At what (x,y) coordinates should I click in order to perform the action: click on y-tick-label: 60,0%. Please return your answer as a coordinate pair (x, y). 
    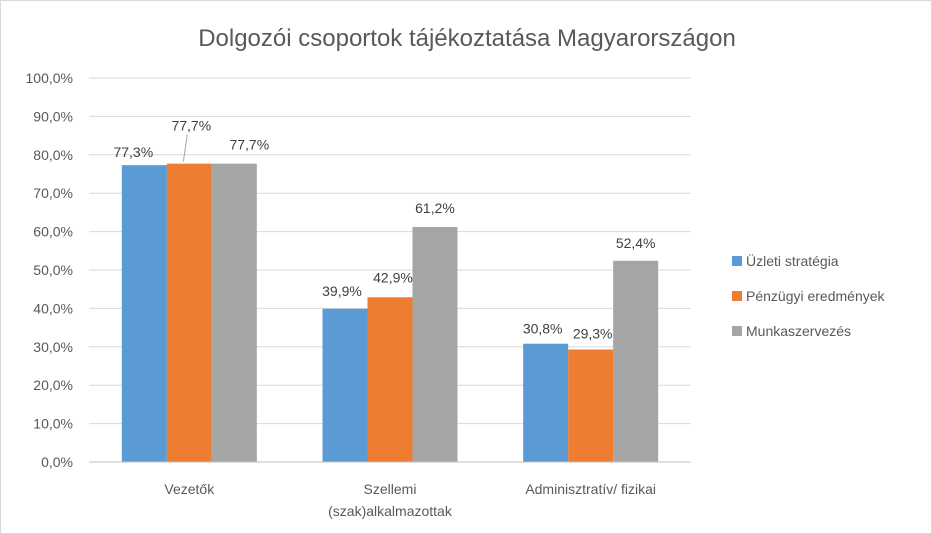
    Looking at the image, I should click on (53, 232).